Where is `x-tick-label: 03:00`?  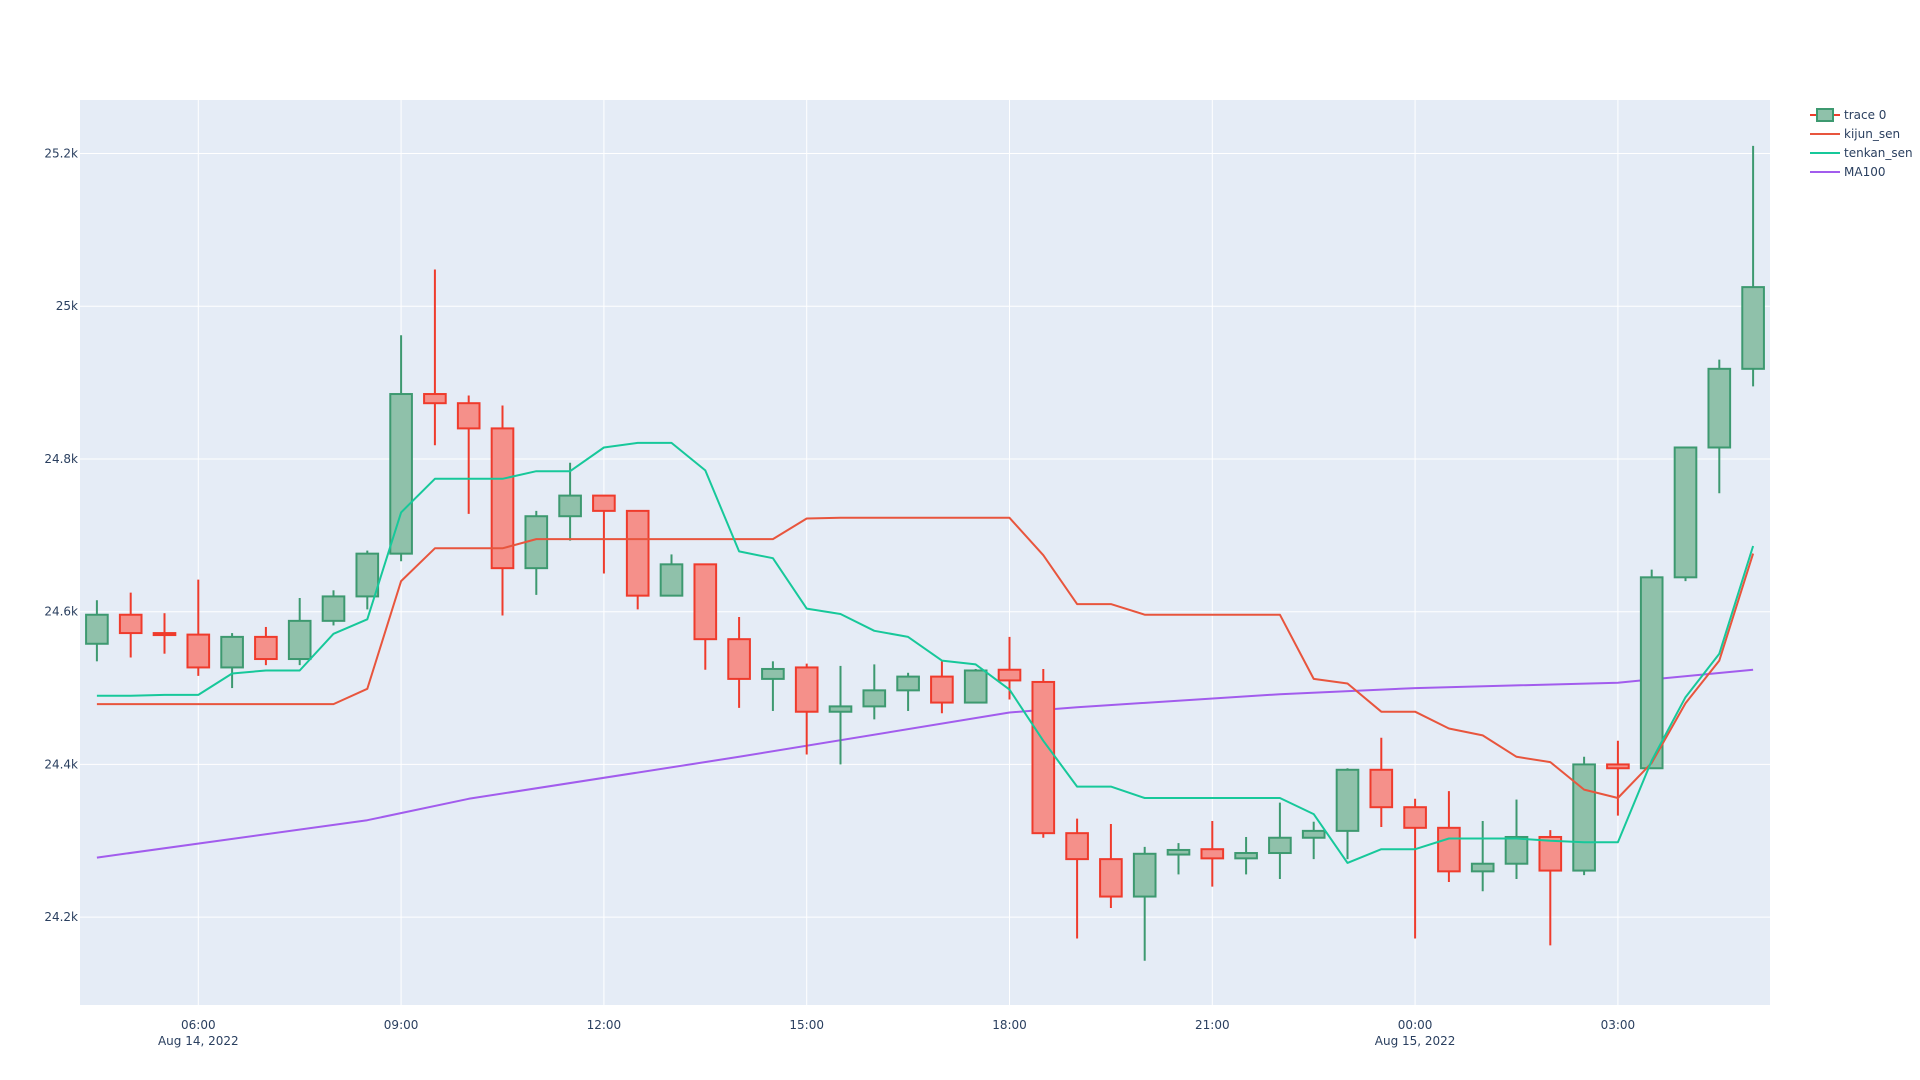 x-tick-label: 03:00 is located at coordinates (1618, 1025).